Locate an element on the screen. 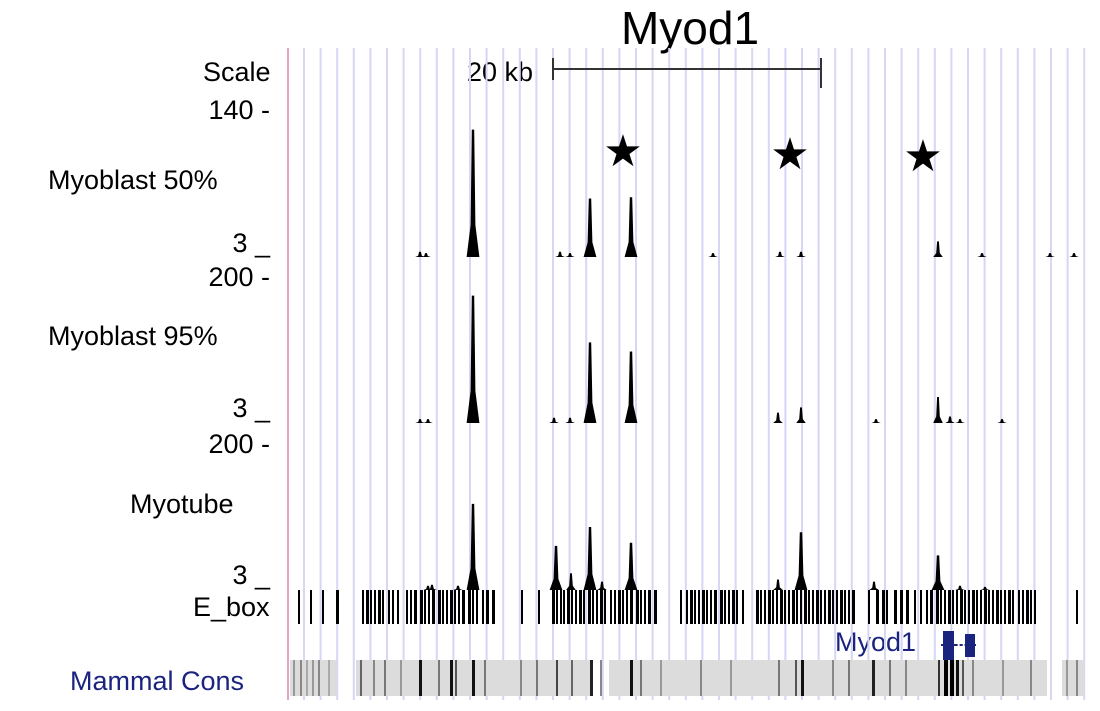 Image resolution: width=1100 pixels, height=711 pixels. gene-title: Myod1 is located at coordinates (690, 28).